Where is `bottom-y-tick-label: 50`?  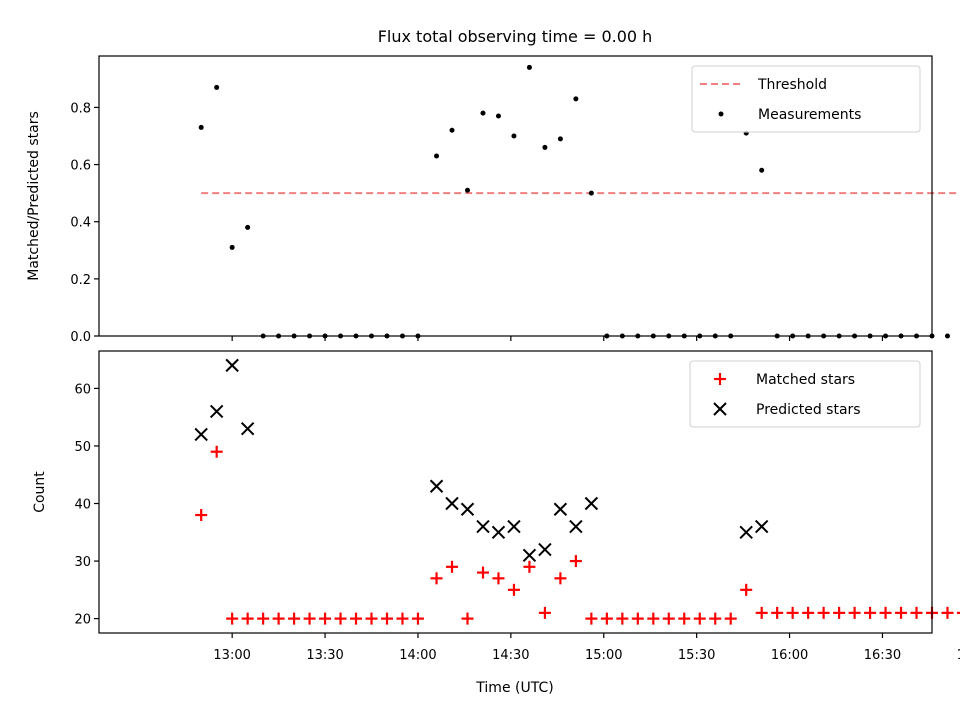 bottom-y-tick-label: 50 is located at coordinates (82, 447).